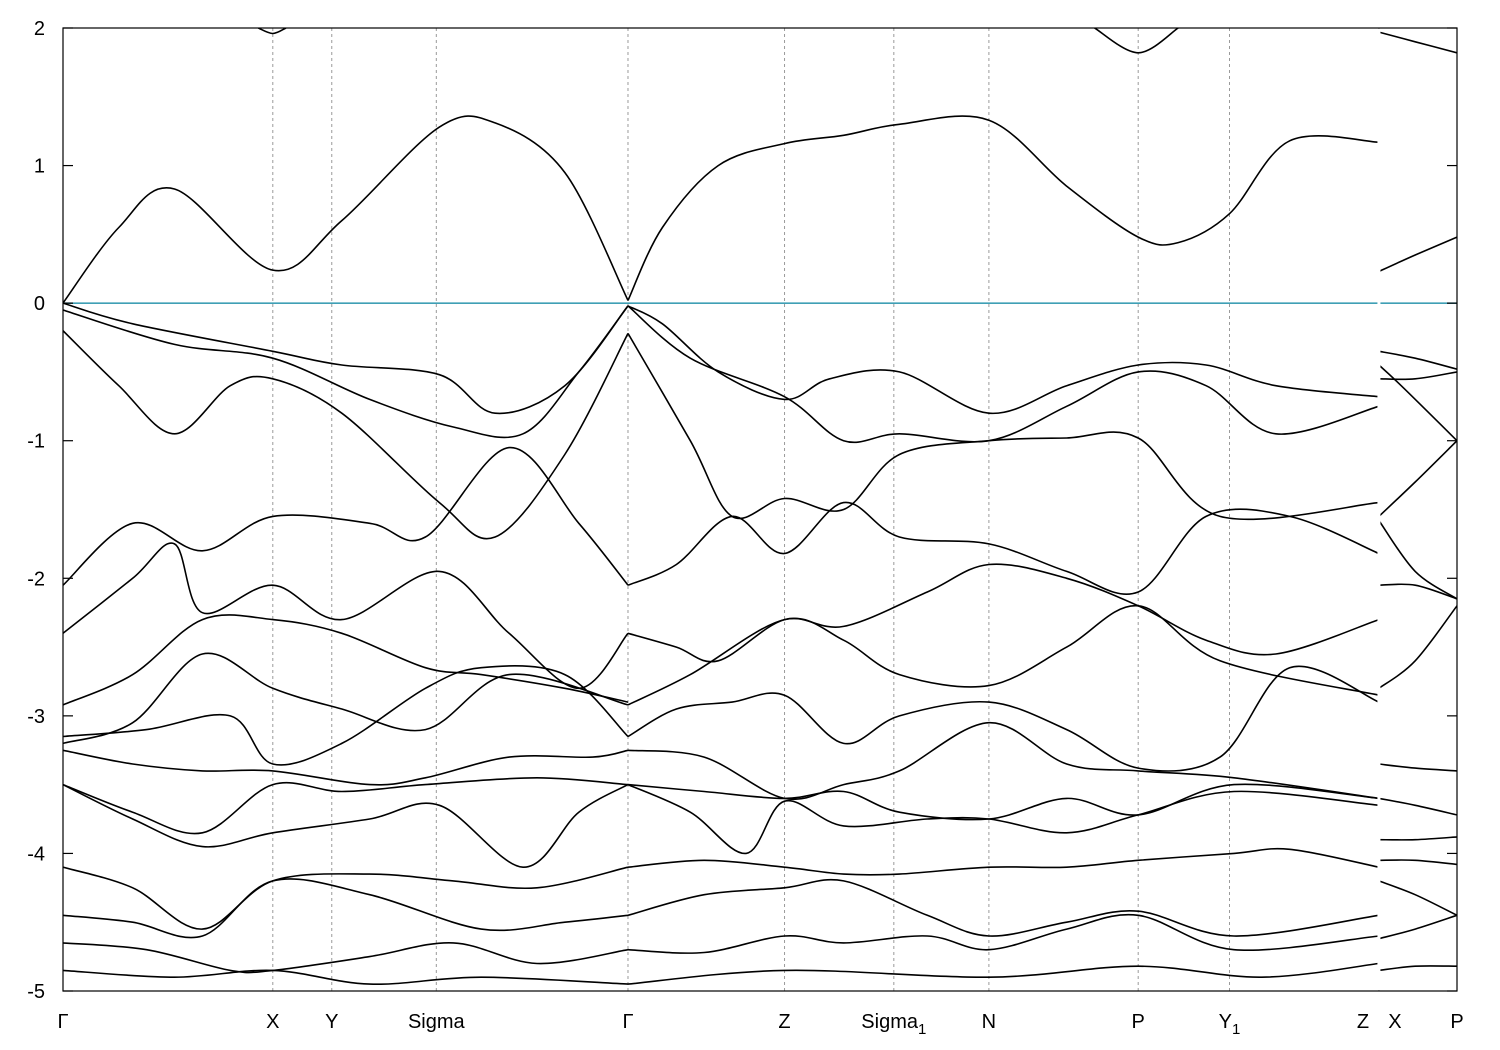 This screenshot has height=1050, width=1500. What do you see at coordinates (1363, 1022) in the screenshot?
I see `x-tick-label-10: Z` at bounding box center [1363, 1022].